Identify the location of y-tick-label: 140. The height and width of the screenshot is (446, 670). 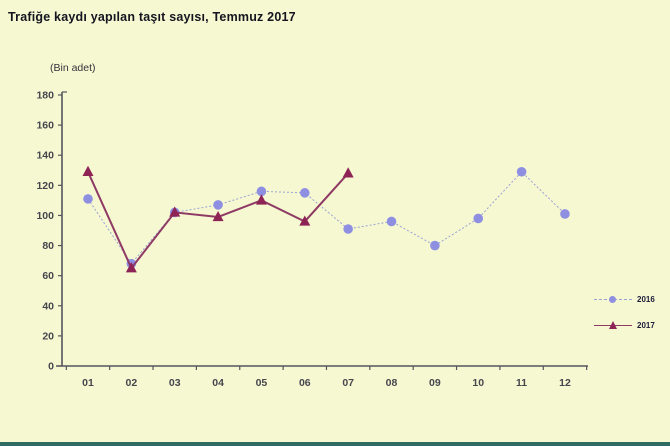
(45, 156).